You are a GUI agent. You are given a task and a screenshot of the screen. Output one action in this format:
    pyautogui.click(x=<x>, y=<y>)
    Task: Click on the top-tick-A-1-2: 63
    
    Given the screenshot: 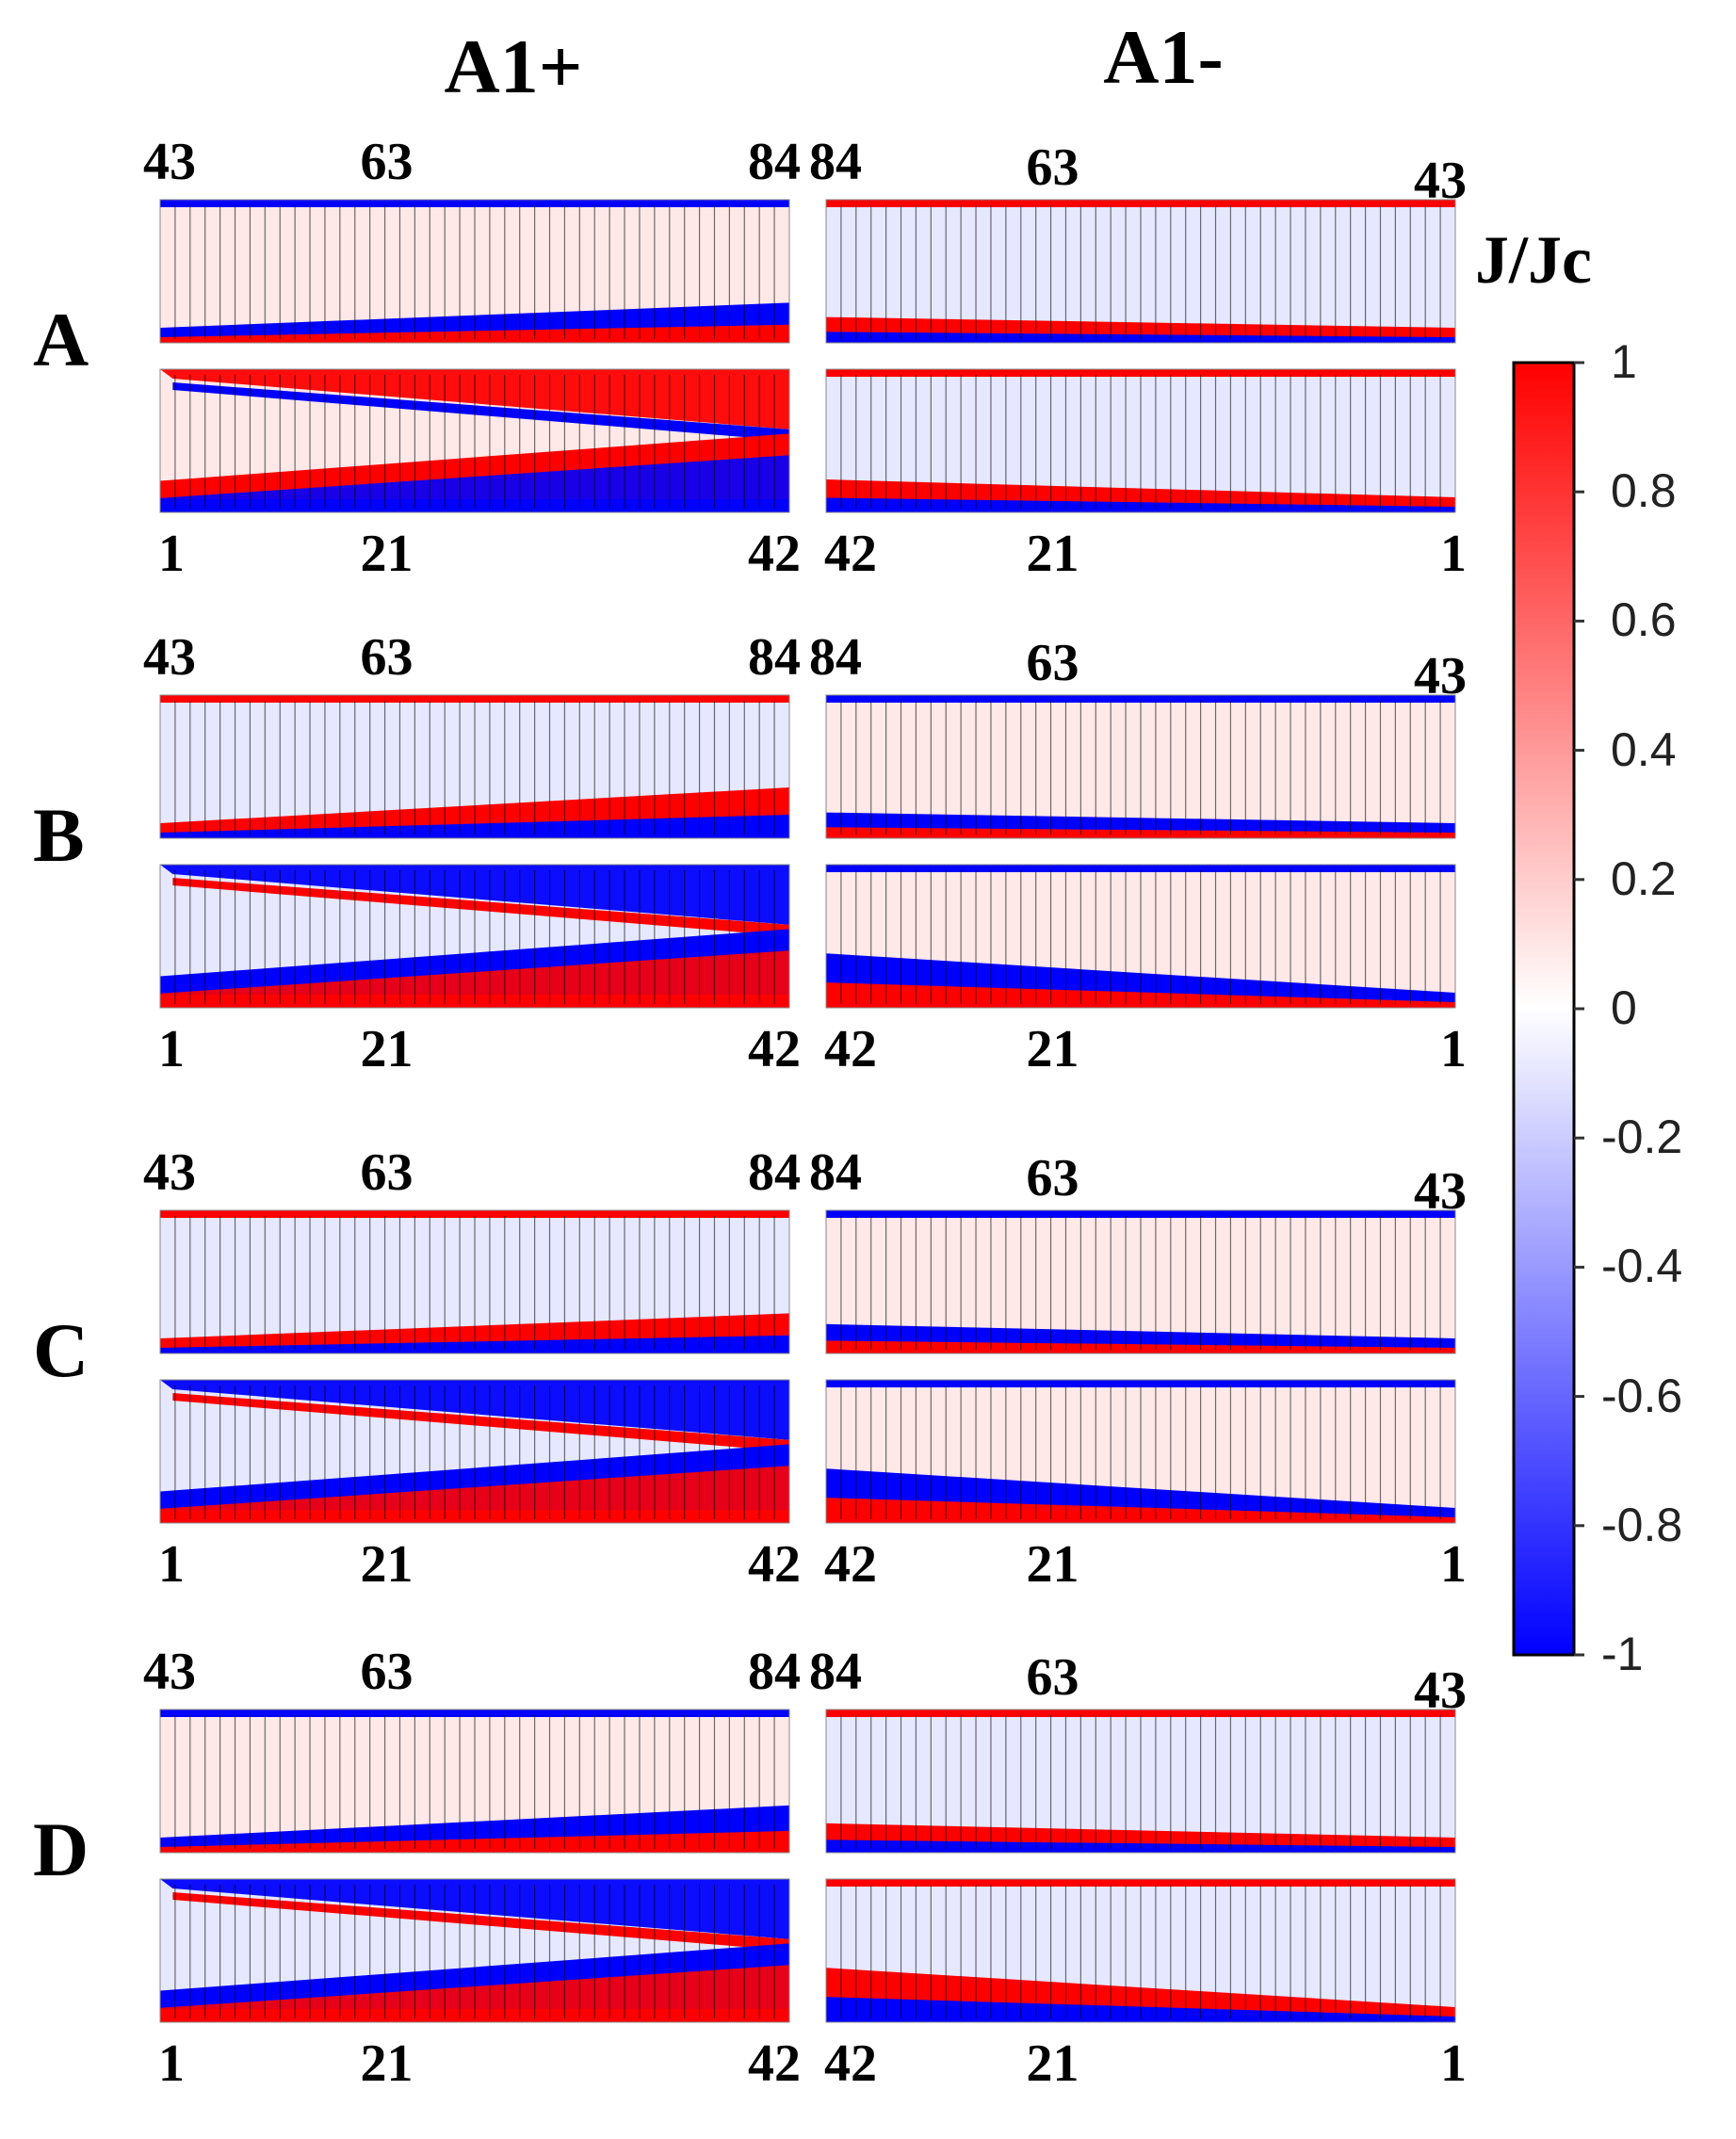 What is the action you would take?
    pyautogui.click(x=387, y=162)
    